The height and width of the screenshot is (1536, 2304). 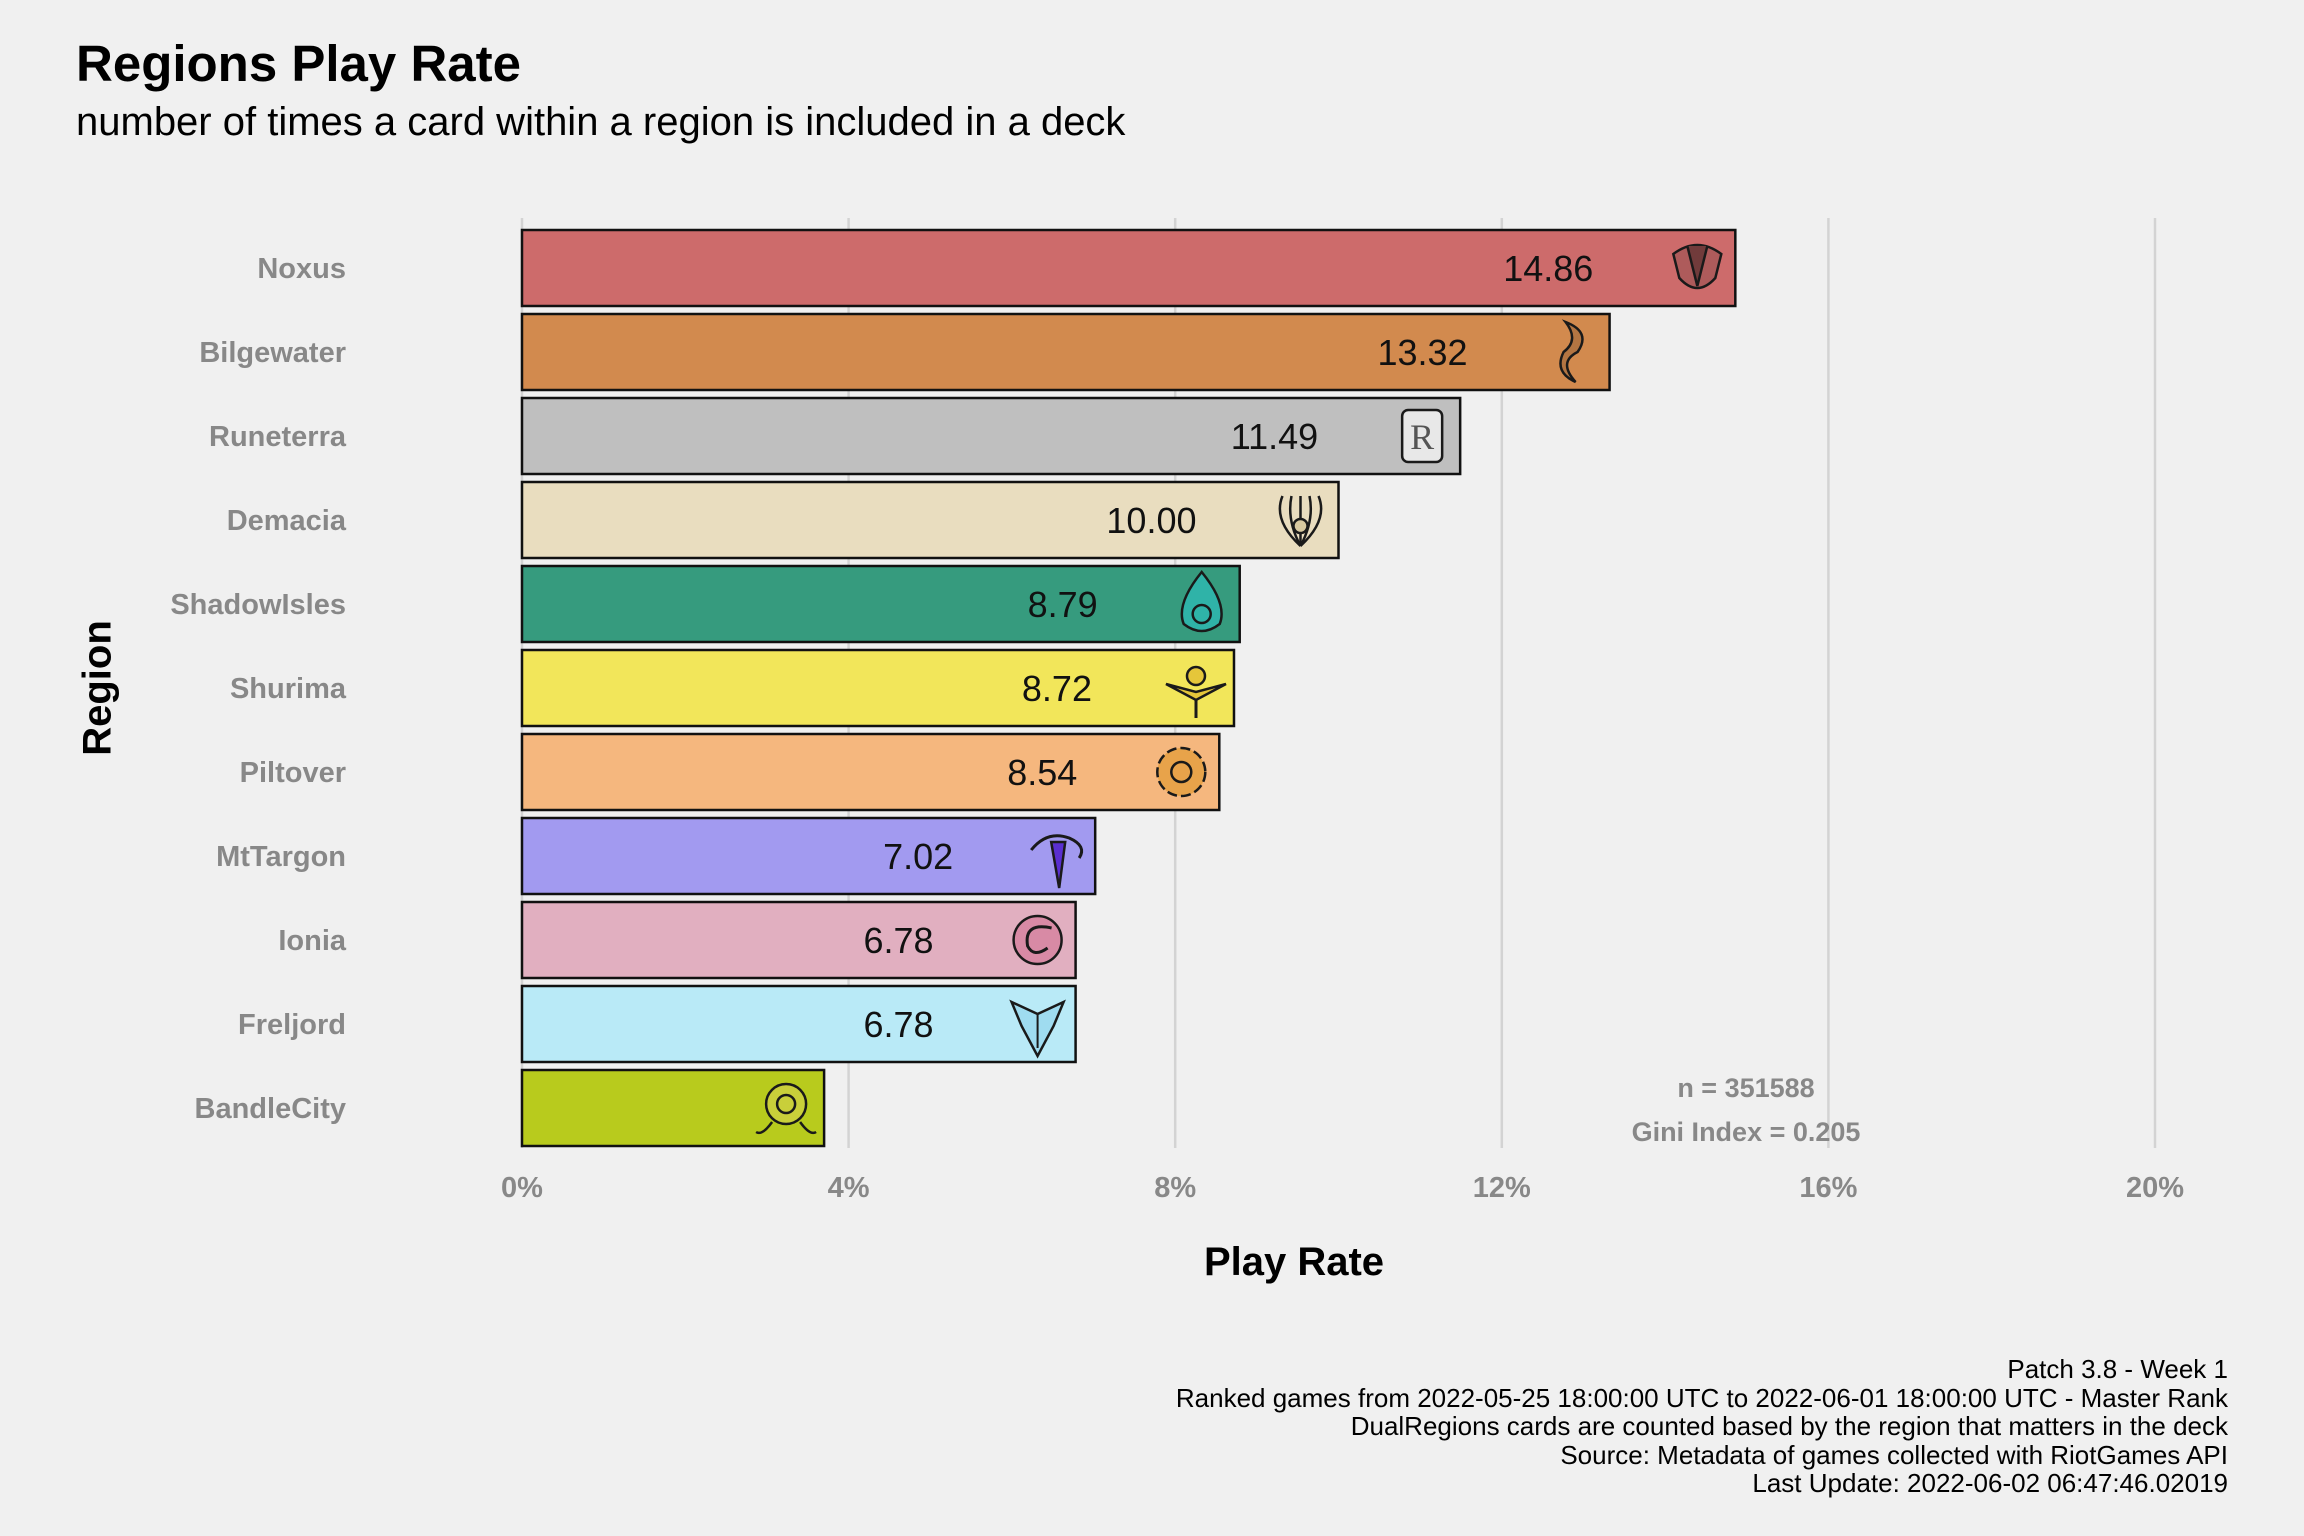 I want to click on y-tick-label: BandleCity, so click(x=270, y=1109).